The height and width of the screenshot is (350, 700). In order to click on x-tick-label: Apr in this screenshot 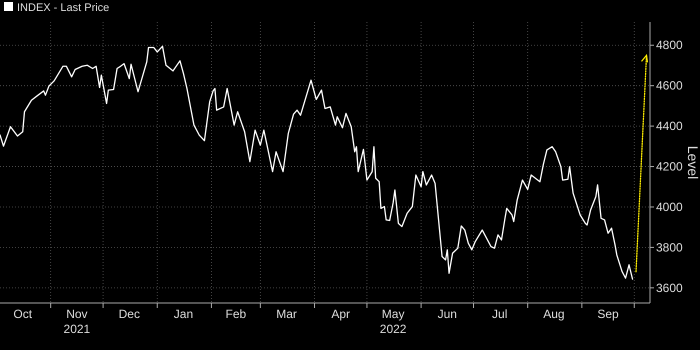, I will do `click(340, 314)`.